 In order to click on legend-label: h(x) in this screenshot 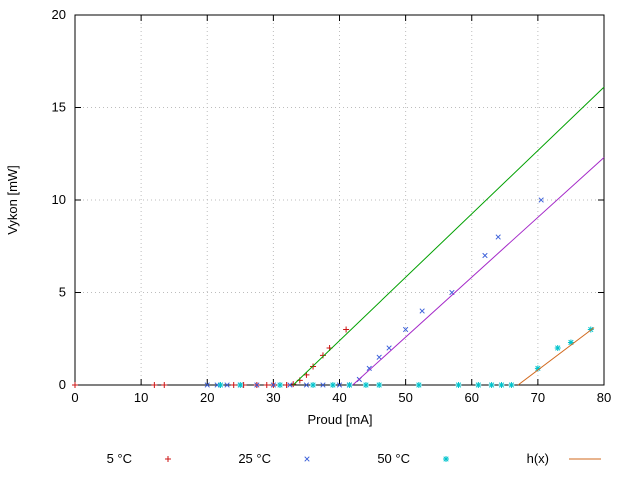, I will do `click(538, 458)`.